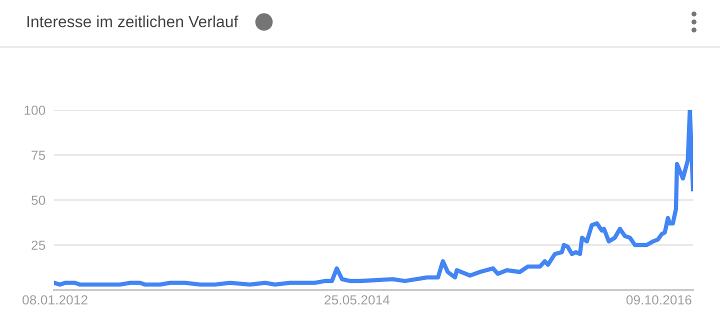 The width and height of the screenshot is (720, 331). I want to click on y-tick-label: 25, so click(39, 245).